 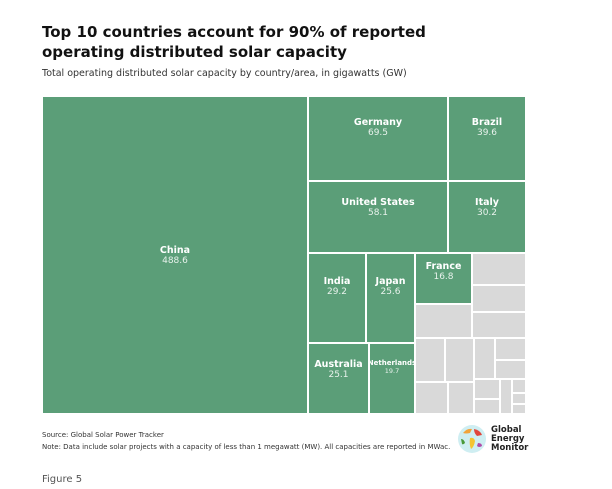 What do you see at coordinates (175, 250) in the screenshot?
I see `cell-label: China` at bounding box center [175, 250].